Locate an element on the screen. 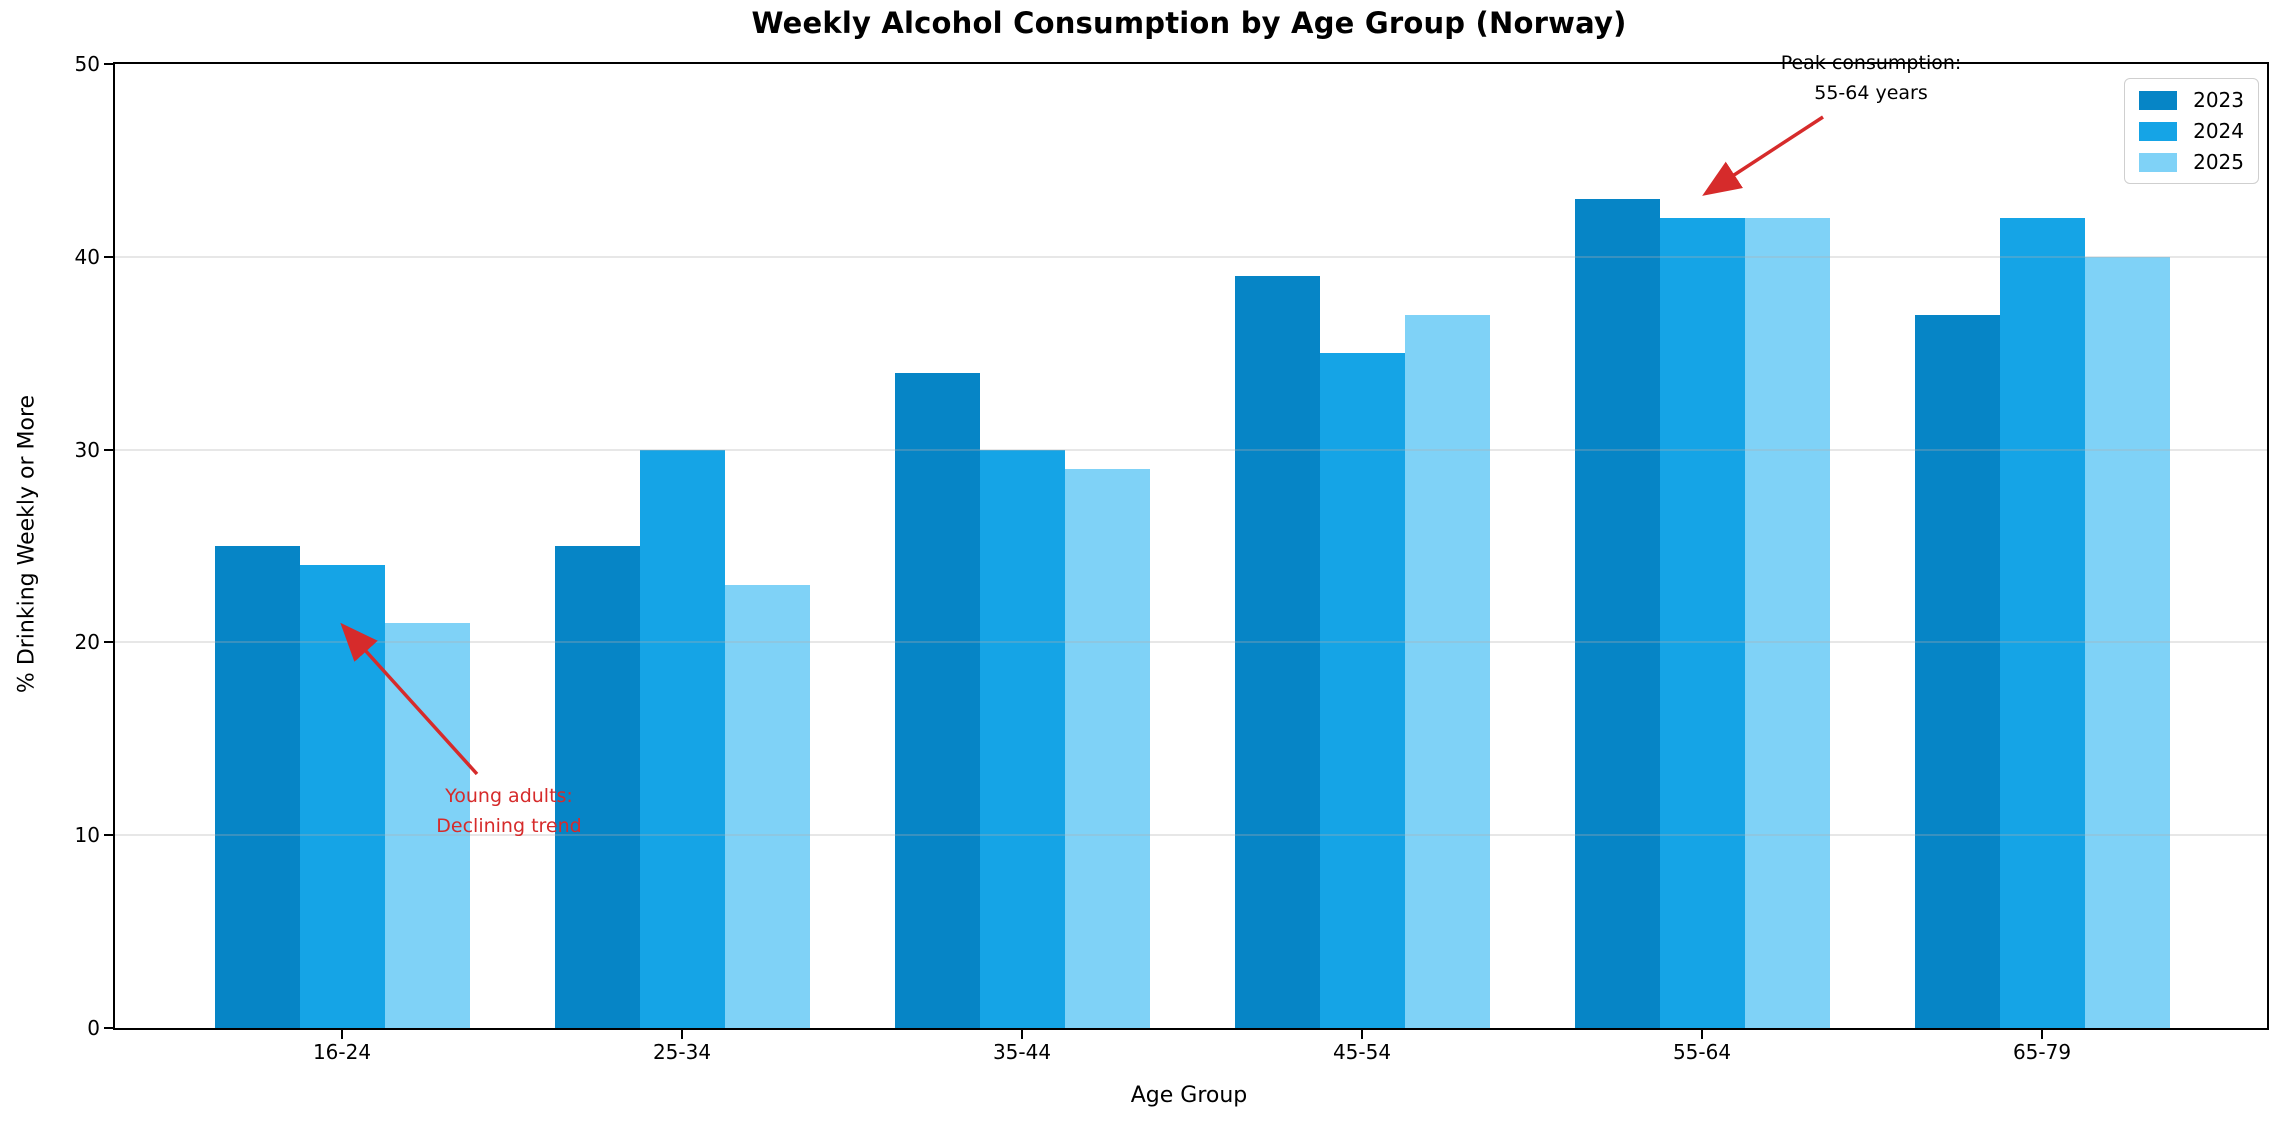 Image resolution: width=2285 pixels, height=1132 pixels. bar-55-64-2023 is located at coordinates (1617, 613).